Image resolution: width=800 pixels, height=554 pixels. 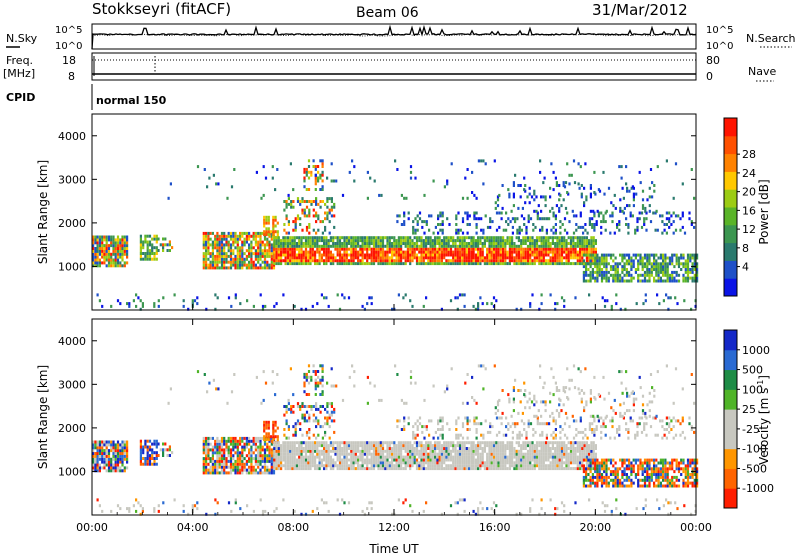 I want to click on colorbar-tick-label: 24, so click(x=749, y=173).